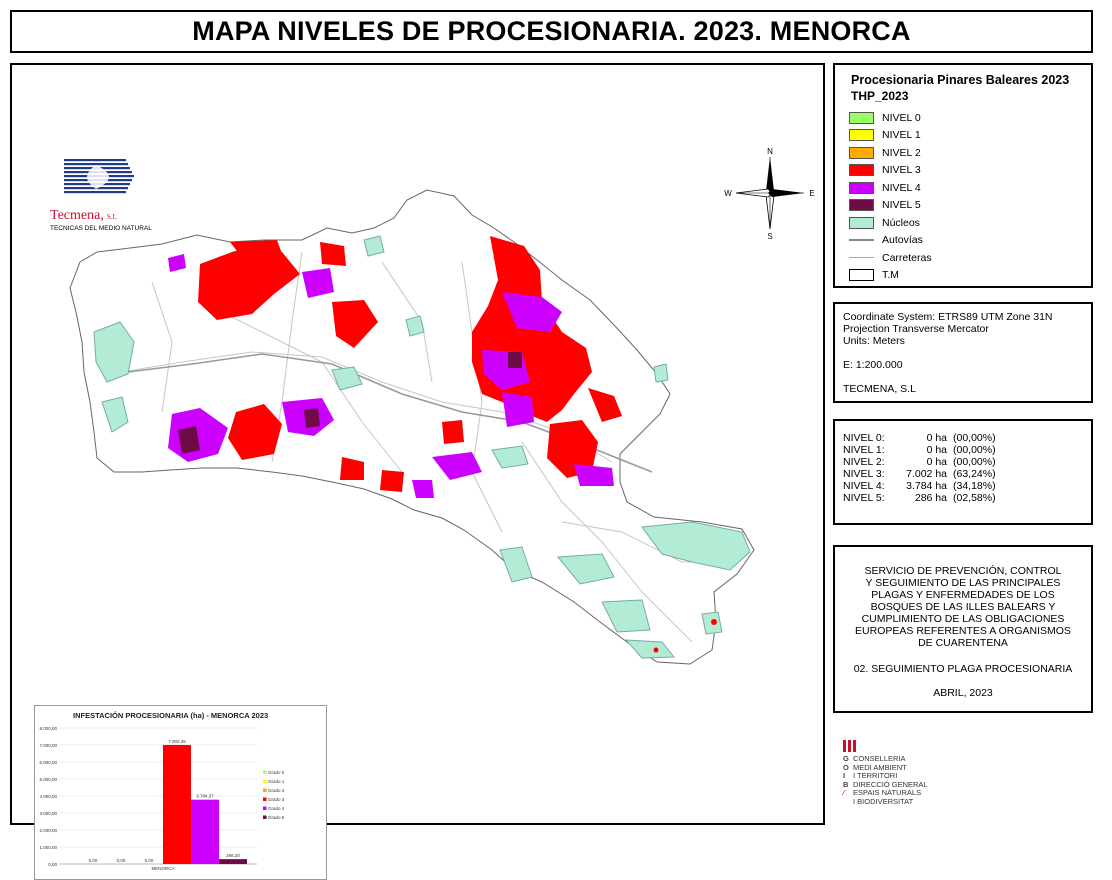 The height and width of the screenshot is (880, 1112). Describe the element at coordinates (864, 462) in the screenshot. I see `stat-label: NIVEL 2:` at that location.